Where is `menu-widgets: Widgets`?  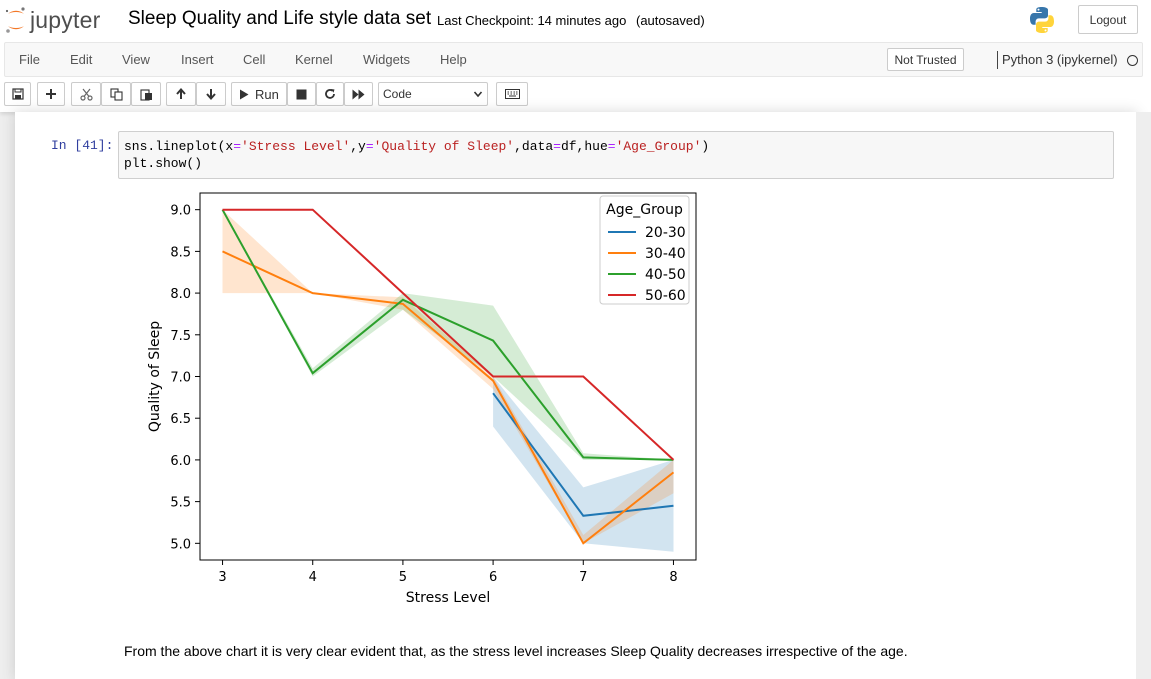
menu-widgets: Widgets is located at coordinates (386, 59).